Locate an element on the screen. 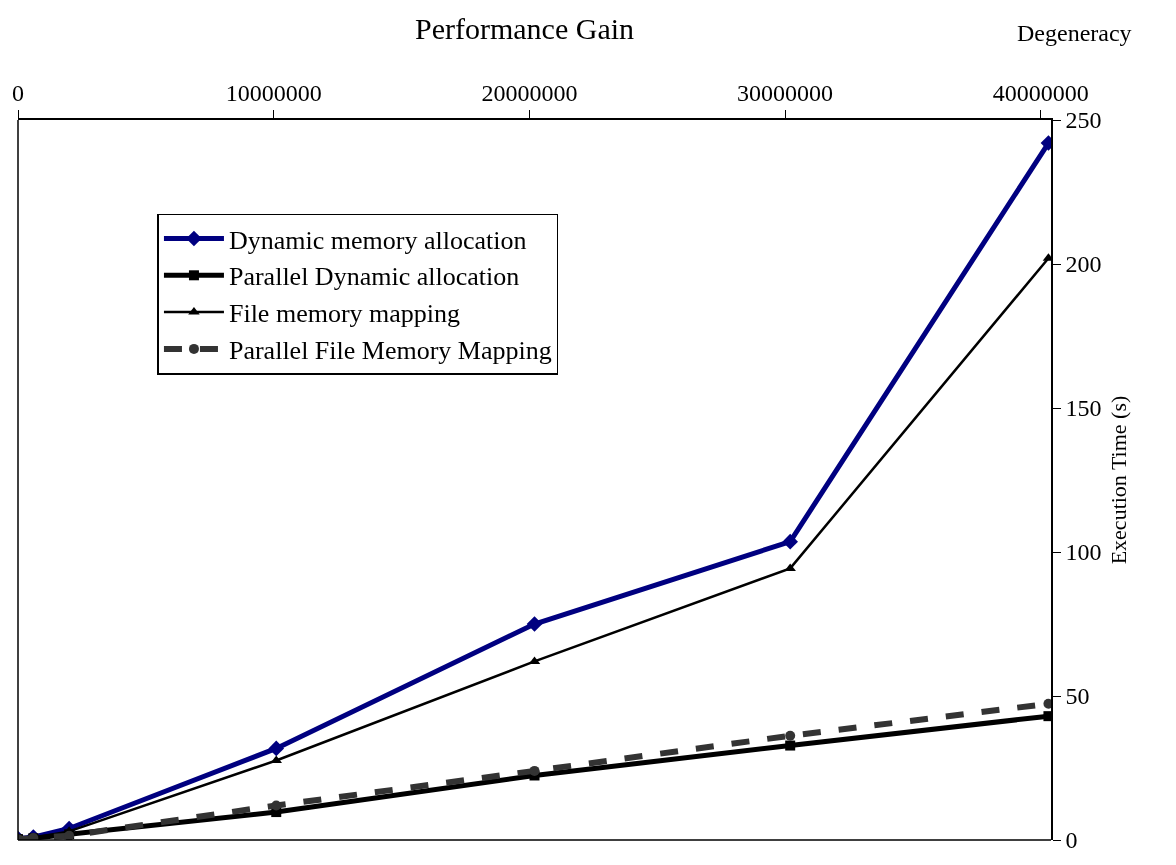 The image size is (1176, 865). x-tick-label: 0 is located at coordinates (18, 92).